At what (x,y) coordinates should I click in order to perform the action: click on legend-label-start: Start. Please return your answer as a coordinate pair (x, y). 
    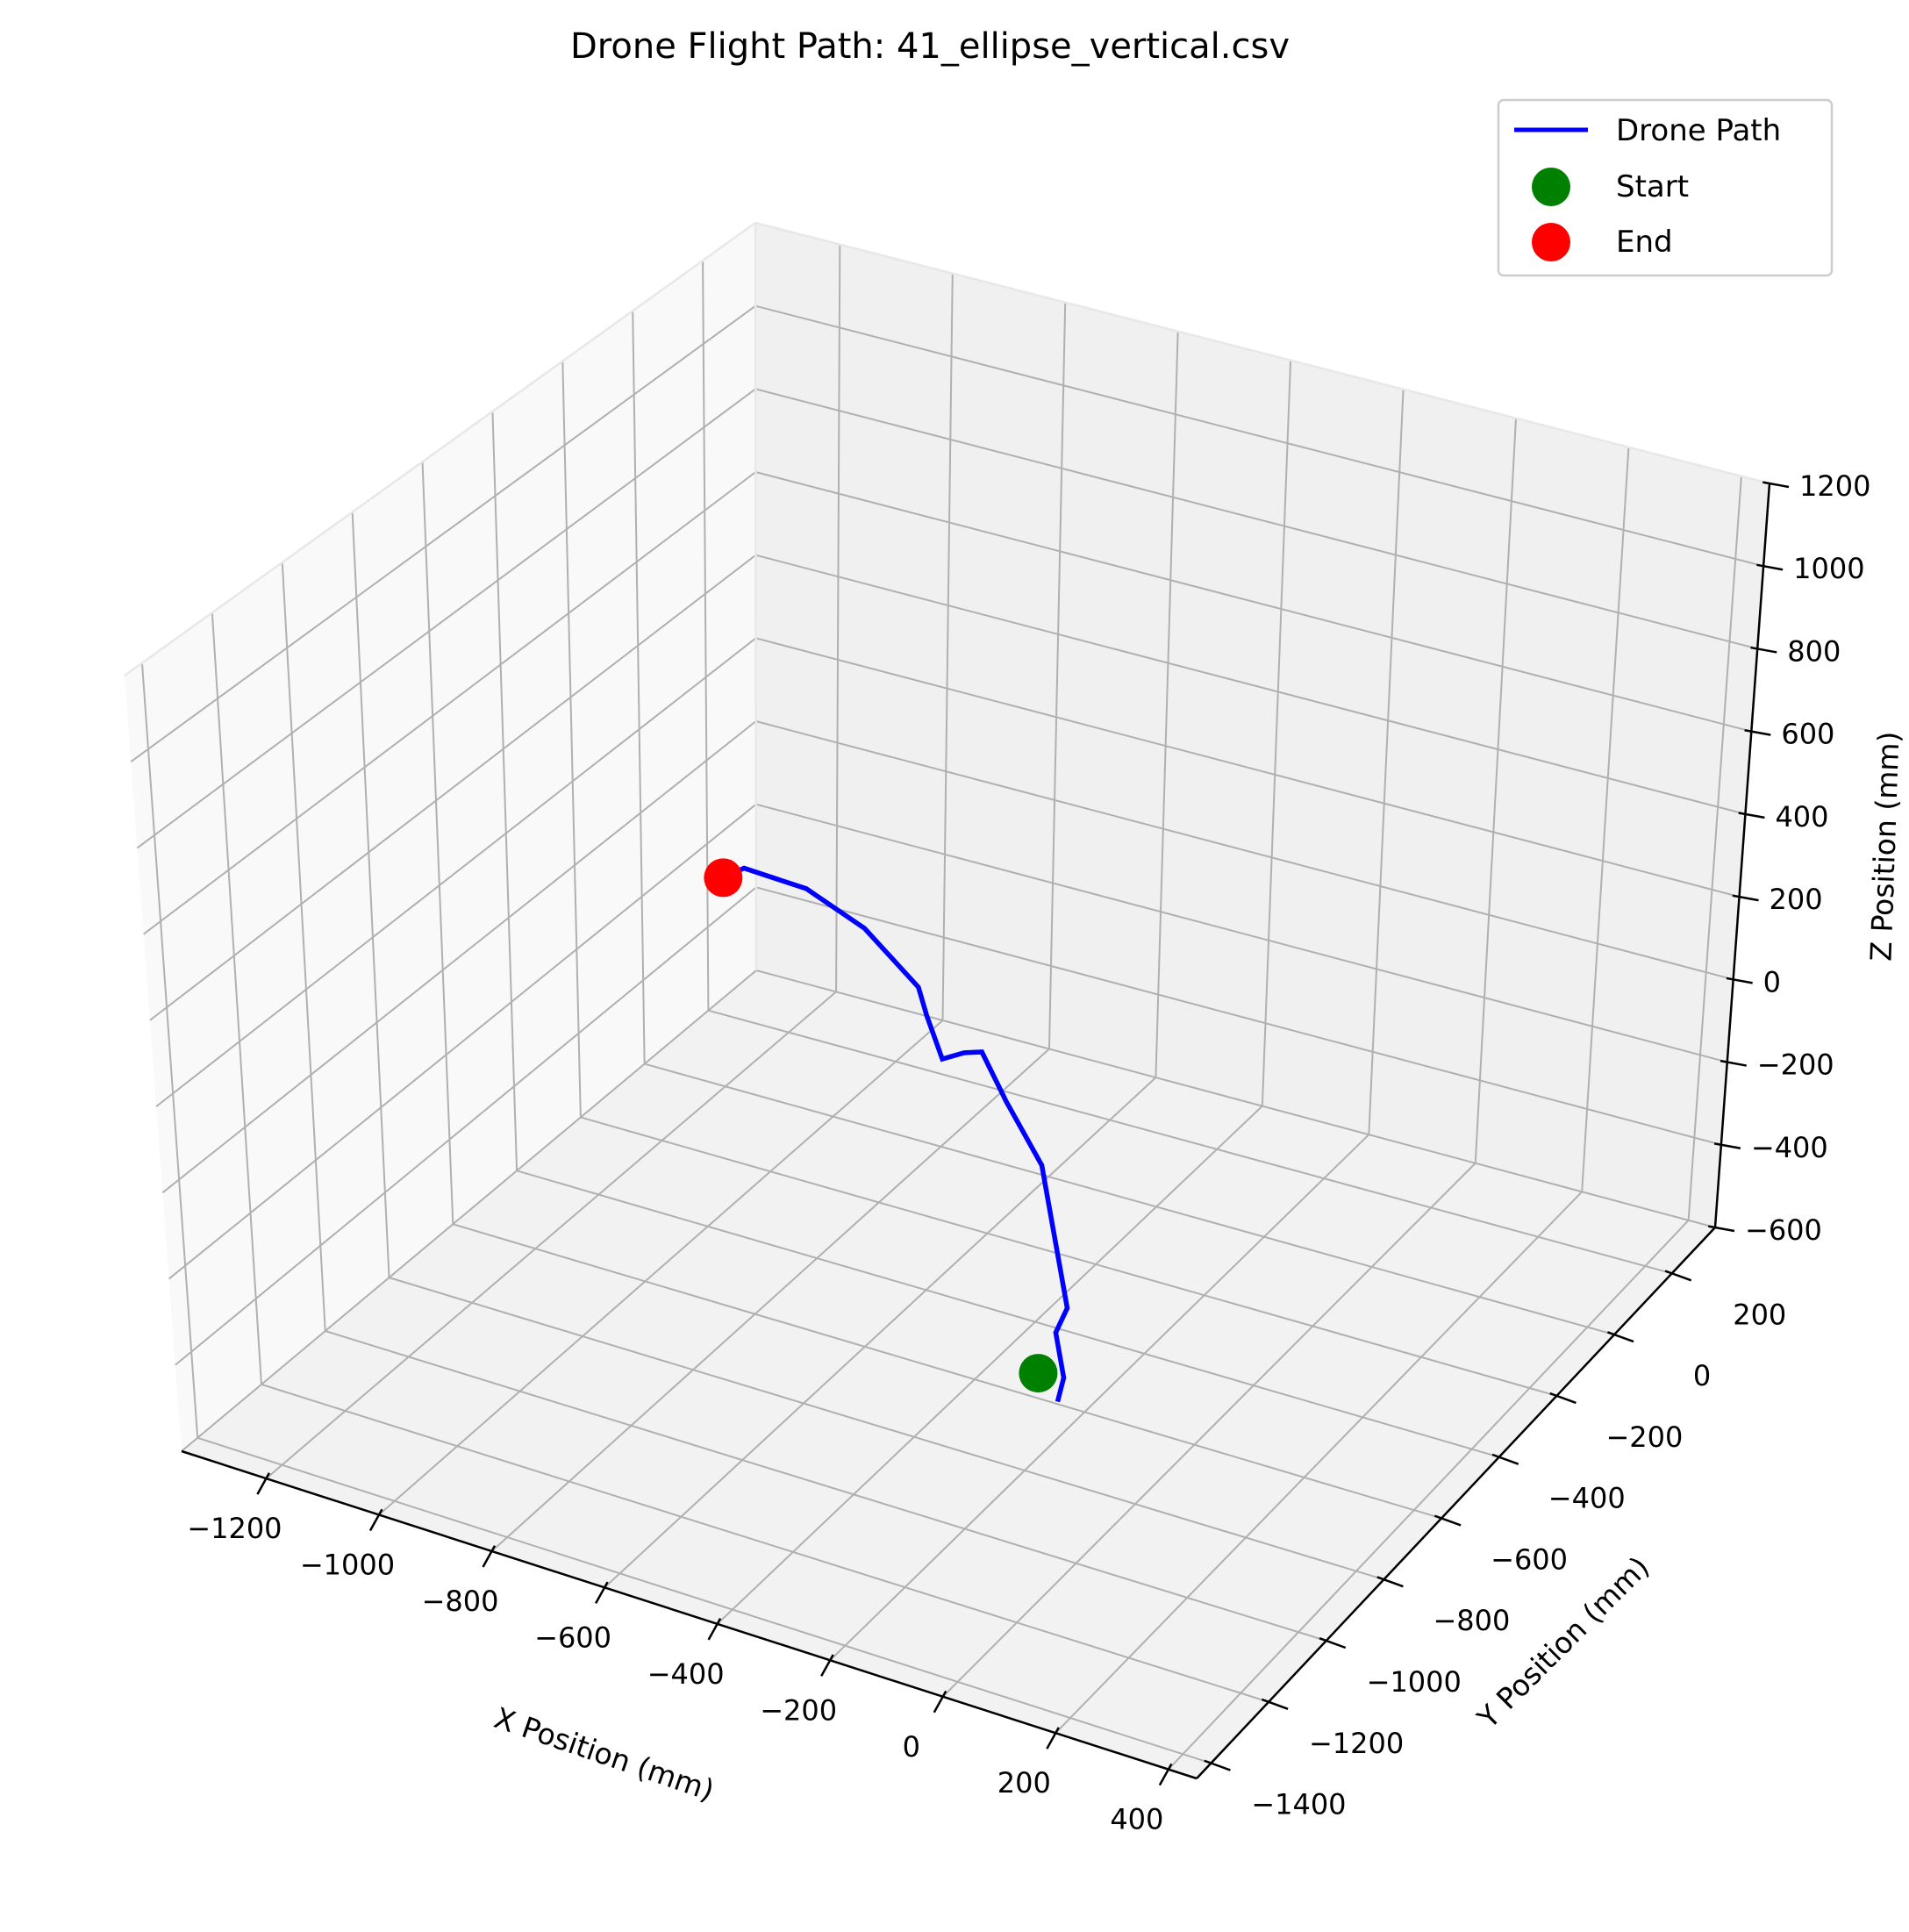
    Looking at the image, I should click on (1653, 186).